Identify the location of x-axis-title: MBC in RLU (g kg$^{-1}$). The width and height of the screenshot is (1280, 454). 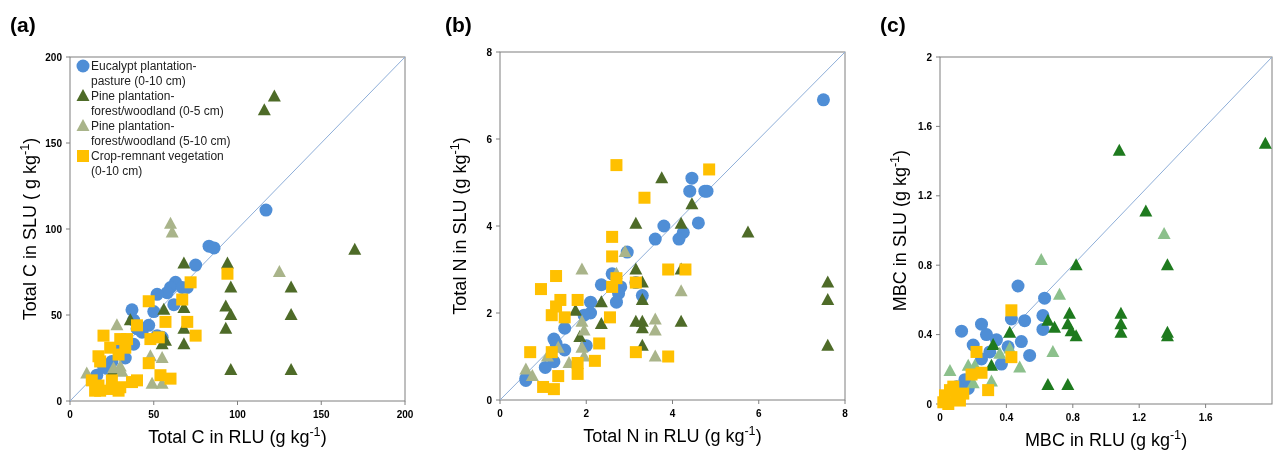
(1106, 439).